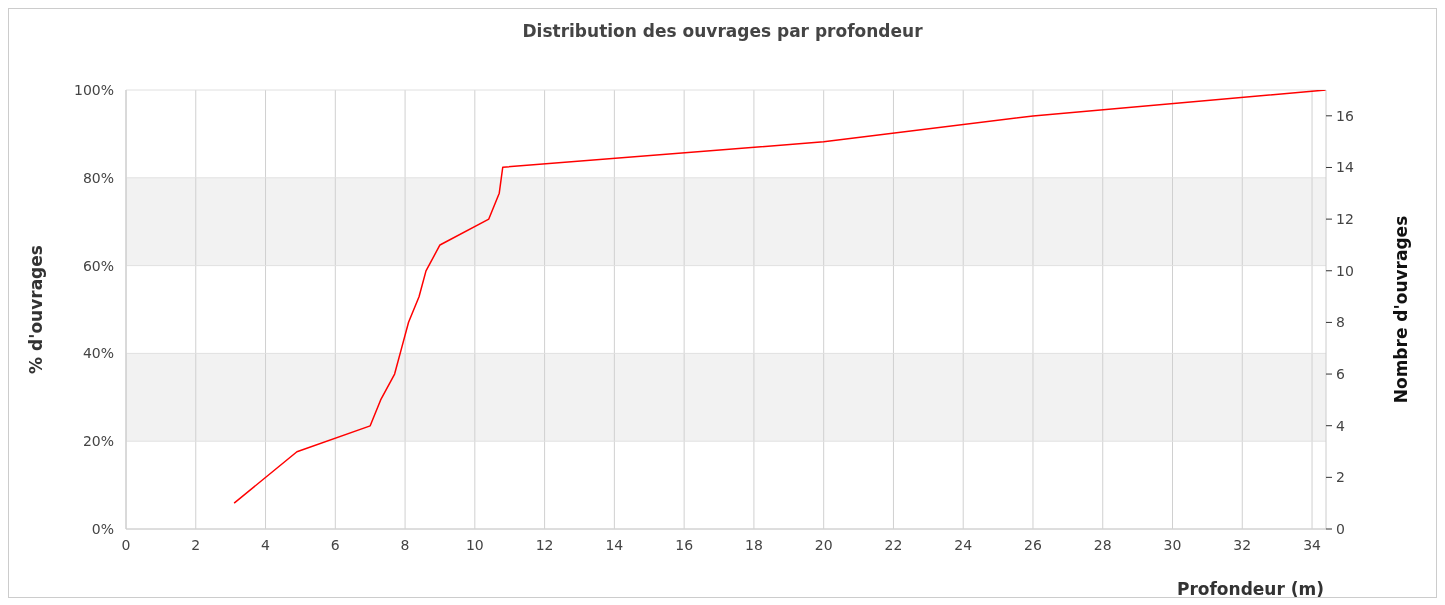 The width and height of the screenshot is (1445, 605). What do you see at coordinates (98, 177) in the screenshot?
I see `y-tick-label: 80%` at bounding box center [98, 177].